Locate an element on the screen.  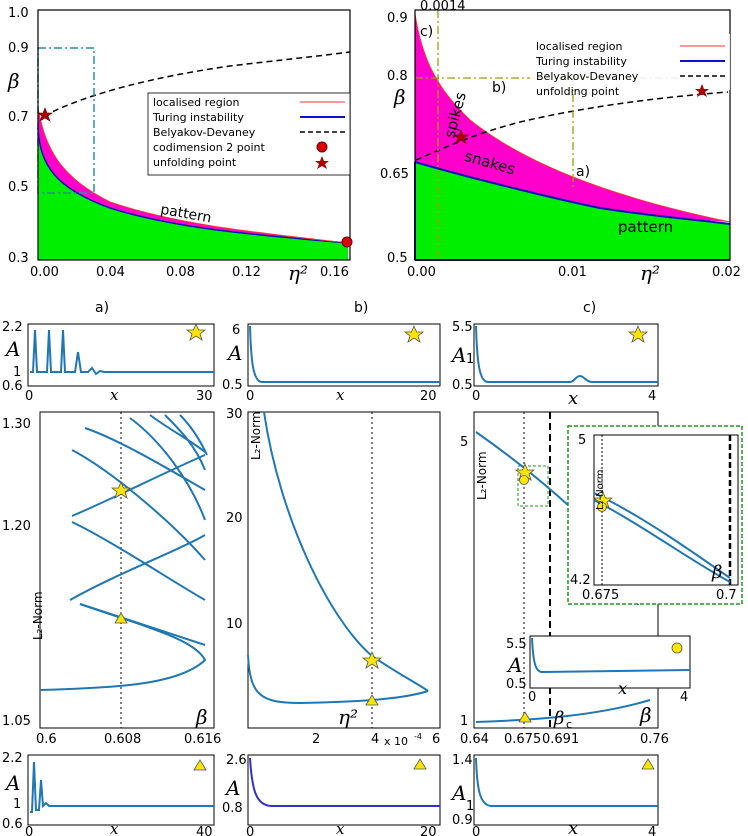
localised-curve-right is located at coordinates (572, 118).